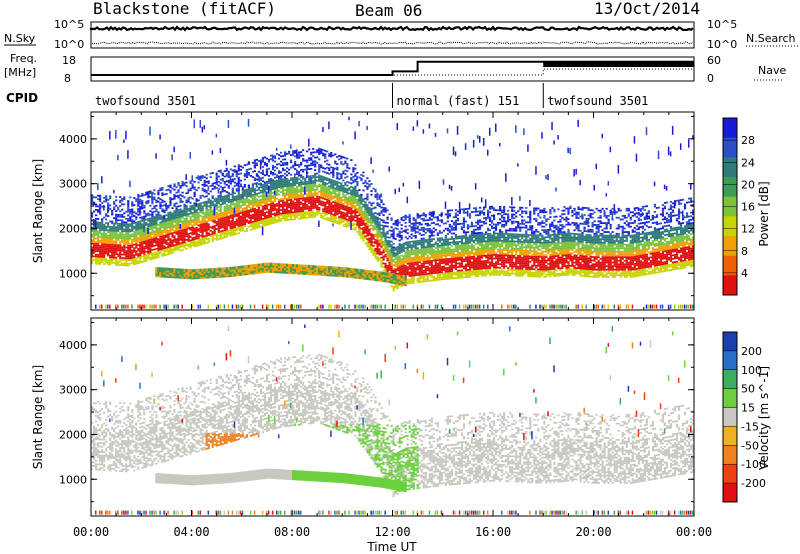 This screenshot has width=800, height=554. I want to click on power-near-range, so click(373, 306).